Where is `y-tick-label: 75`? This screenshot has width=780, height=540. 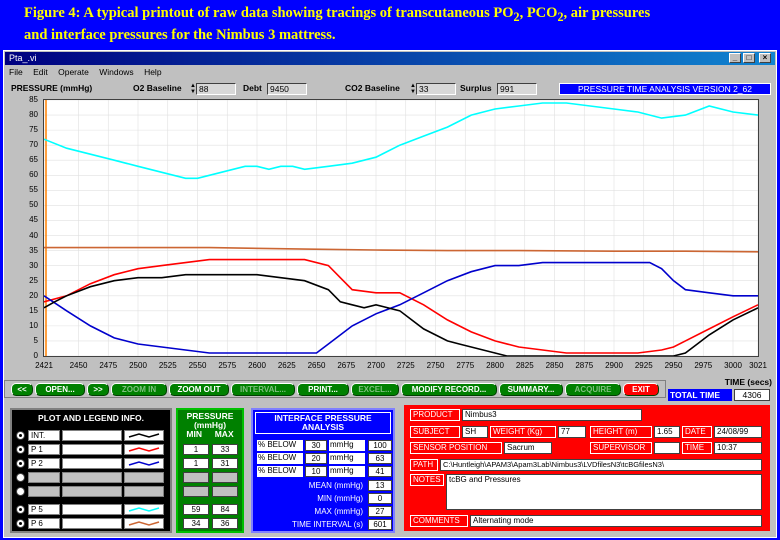 y-tick-label: 75 is located at coordinates (33, 130).